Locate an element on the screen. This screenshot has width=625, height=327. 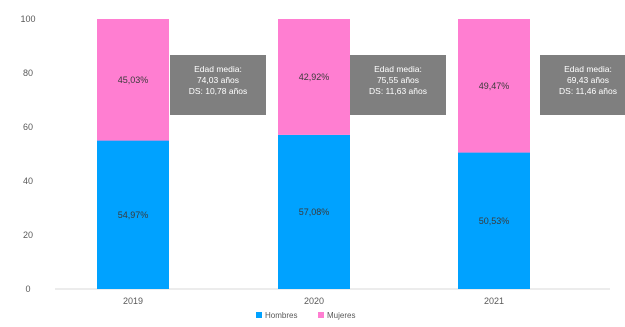
y-axis: 0 20 40 60 80 100 is located at coordinates (27, 154).